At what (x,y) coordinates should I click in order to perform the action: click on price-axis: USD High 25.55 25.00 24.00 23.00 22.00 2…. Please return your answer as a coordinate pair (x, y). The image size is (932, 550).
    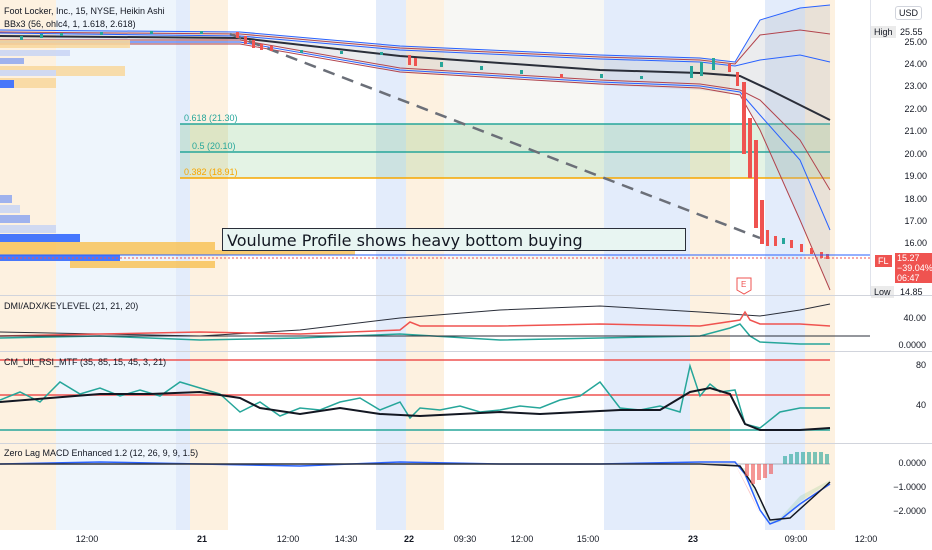
    Looking at the image, I should click on (901, 149).